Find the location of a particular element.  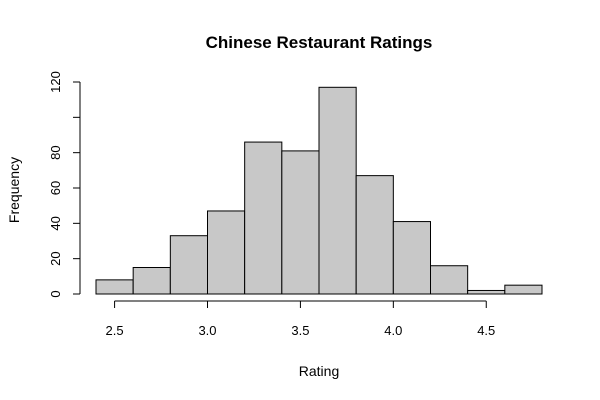

y-tick-label: 60 is located at coordinates (55, 188).